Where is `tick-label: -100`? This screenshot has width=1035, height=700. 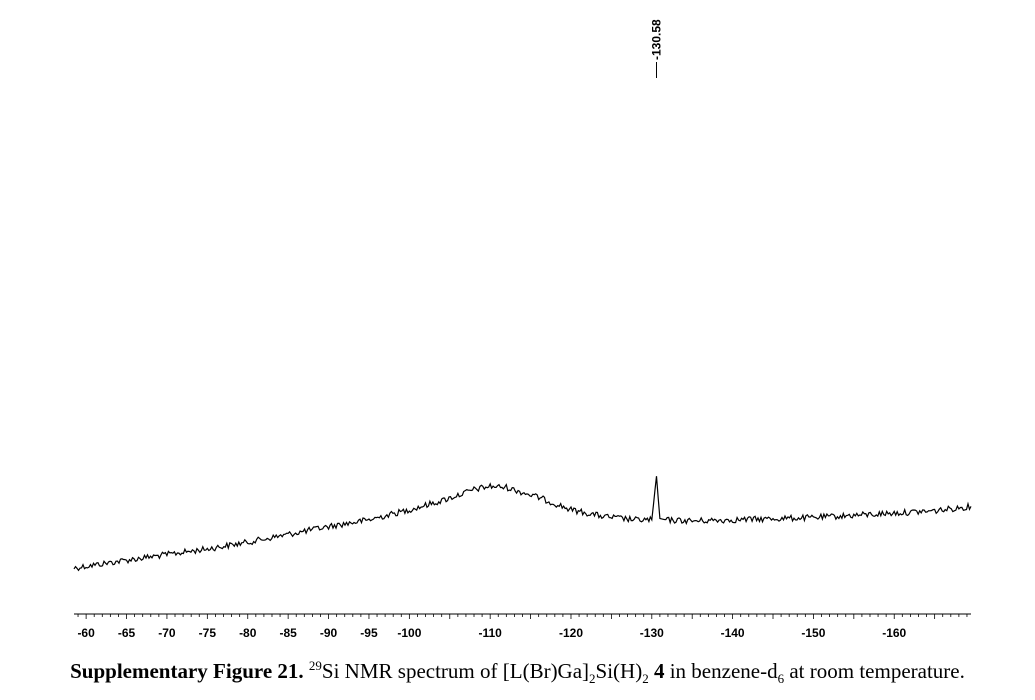
tick-label: -100 is located at coordinates (409, 633).